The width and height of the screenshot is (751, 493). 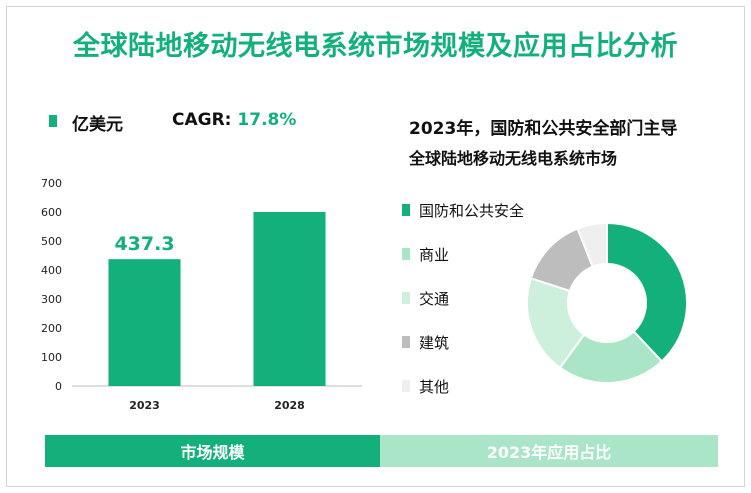 What do you see at coordinates (205, 120) in the screenshot?
I see `cagr-text: CAGR:` at bounding box center [205, 120].